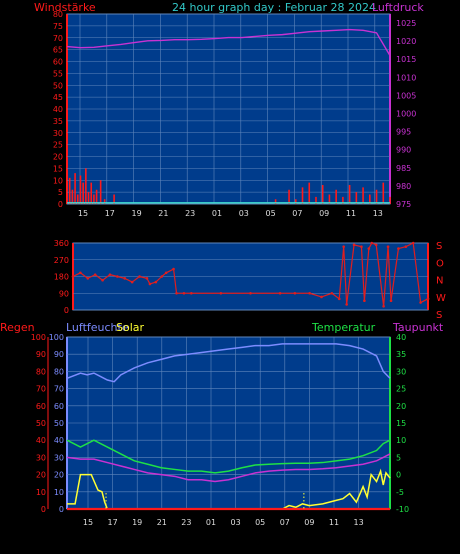 The image size is (460, 554). Describe the element at coordinates (228, 42) in the screenshot. I see `pressure-line` at that location.